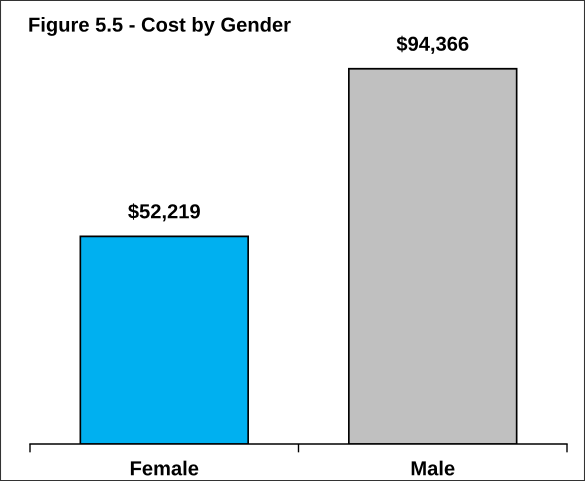 The width and height of the screenshot is (585, 481). What do you see at coordinates (432, 45) in the screenshot?
I see `data-label: $94,366` at bounding box center [432, 45].